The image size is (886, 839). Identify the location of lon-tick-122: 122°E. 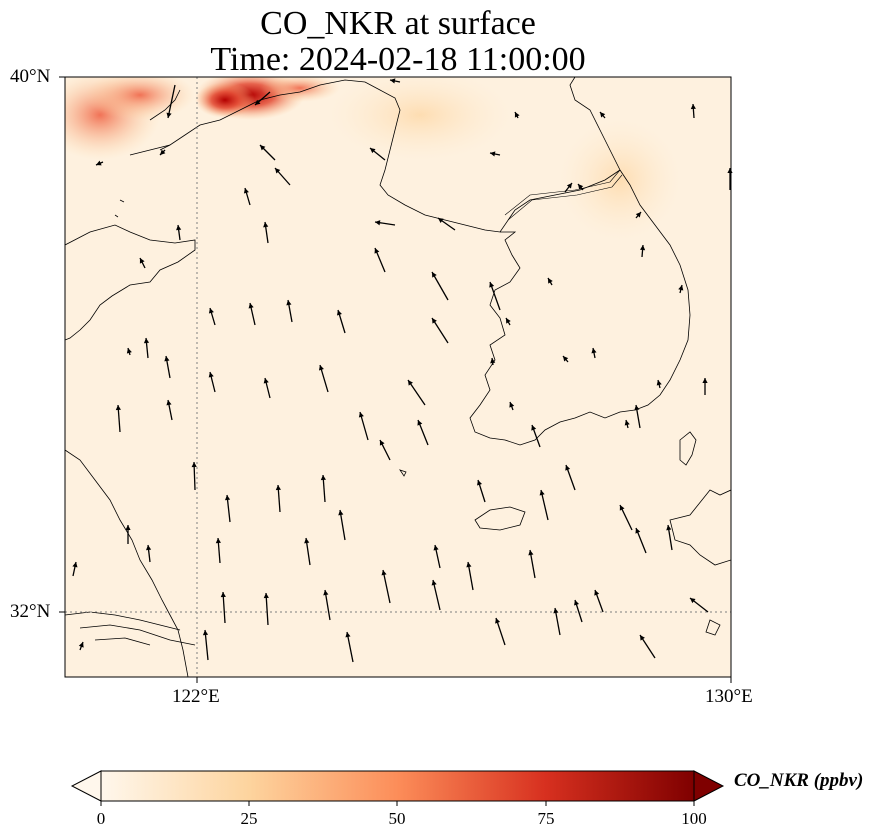
(196, 696).